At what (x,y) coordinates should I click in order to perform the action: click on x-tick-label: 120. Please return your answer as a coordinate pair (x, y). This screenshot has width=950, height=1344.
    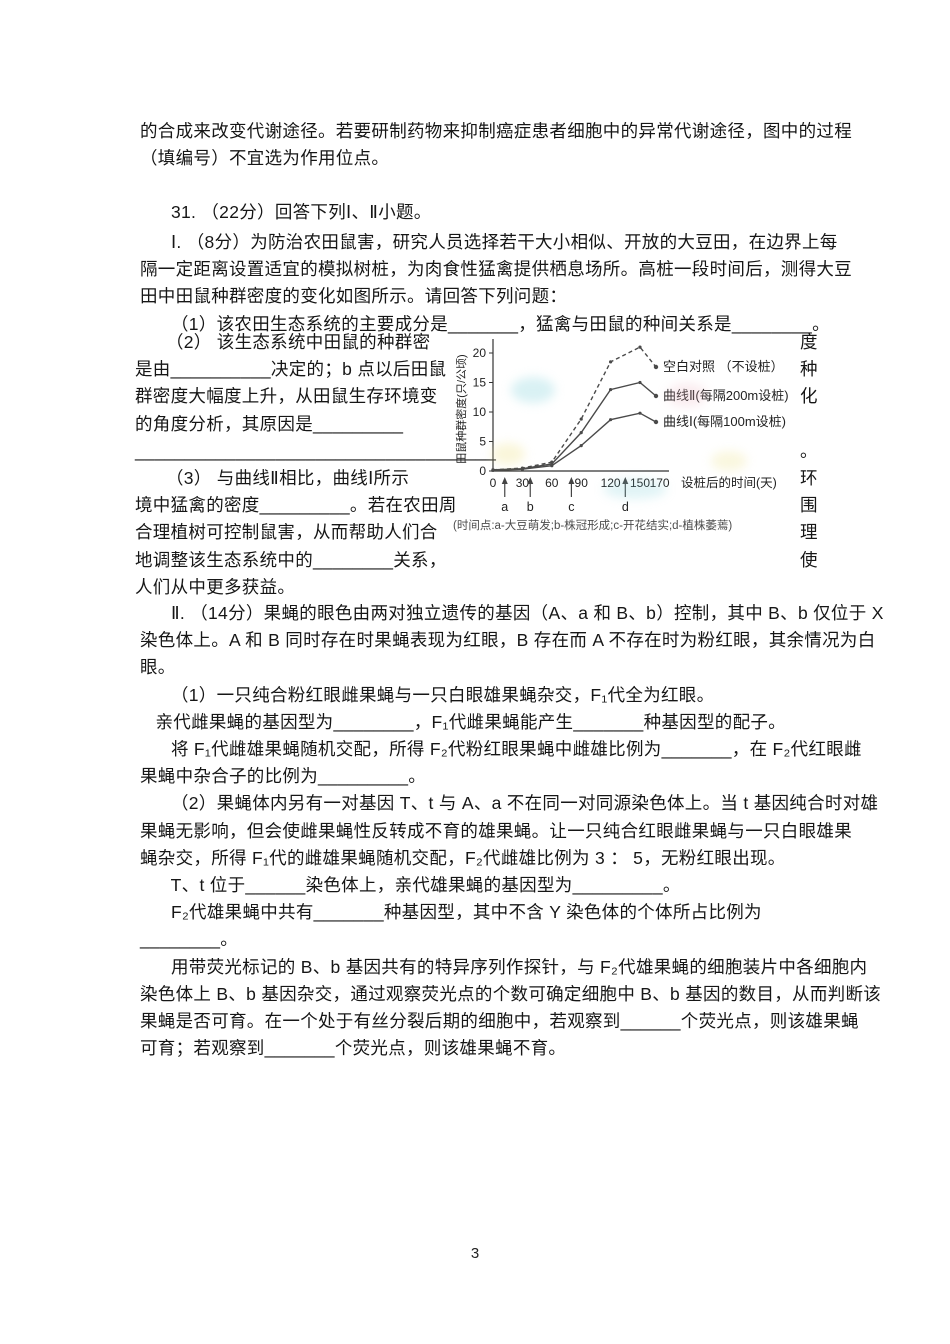
    Looking at the image, I should click on (611, 483).